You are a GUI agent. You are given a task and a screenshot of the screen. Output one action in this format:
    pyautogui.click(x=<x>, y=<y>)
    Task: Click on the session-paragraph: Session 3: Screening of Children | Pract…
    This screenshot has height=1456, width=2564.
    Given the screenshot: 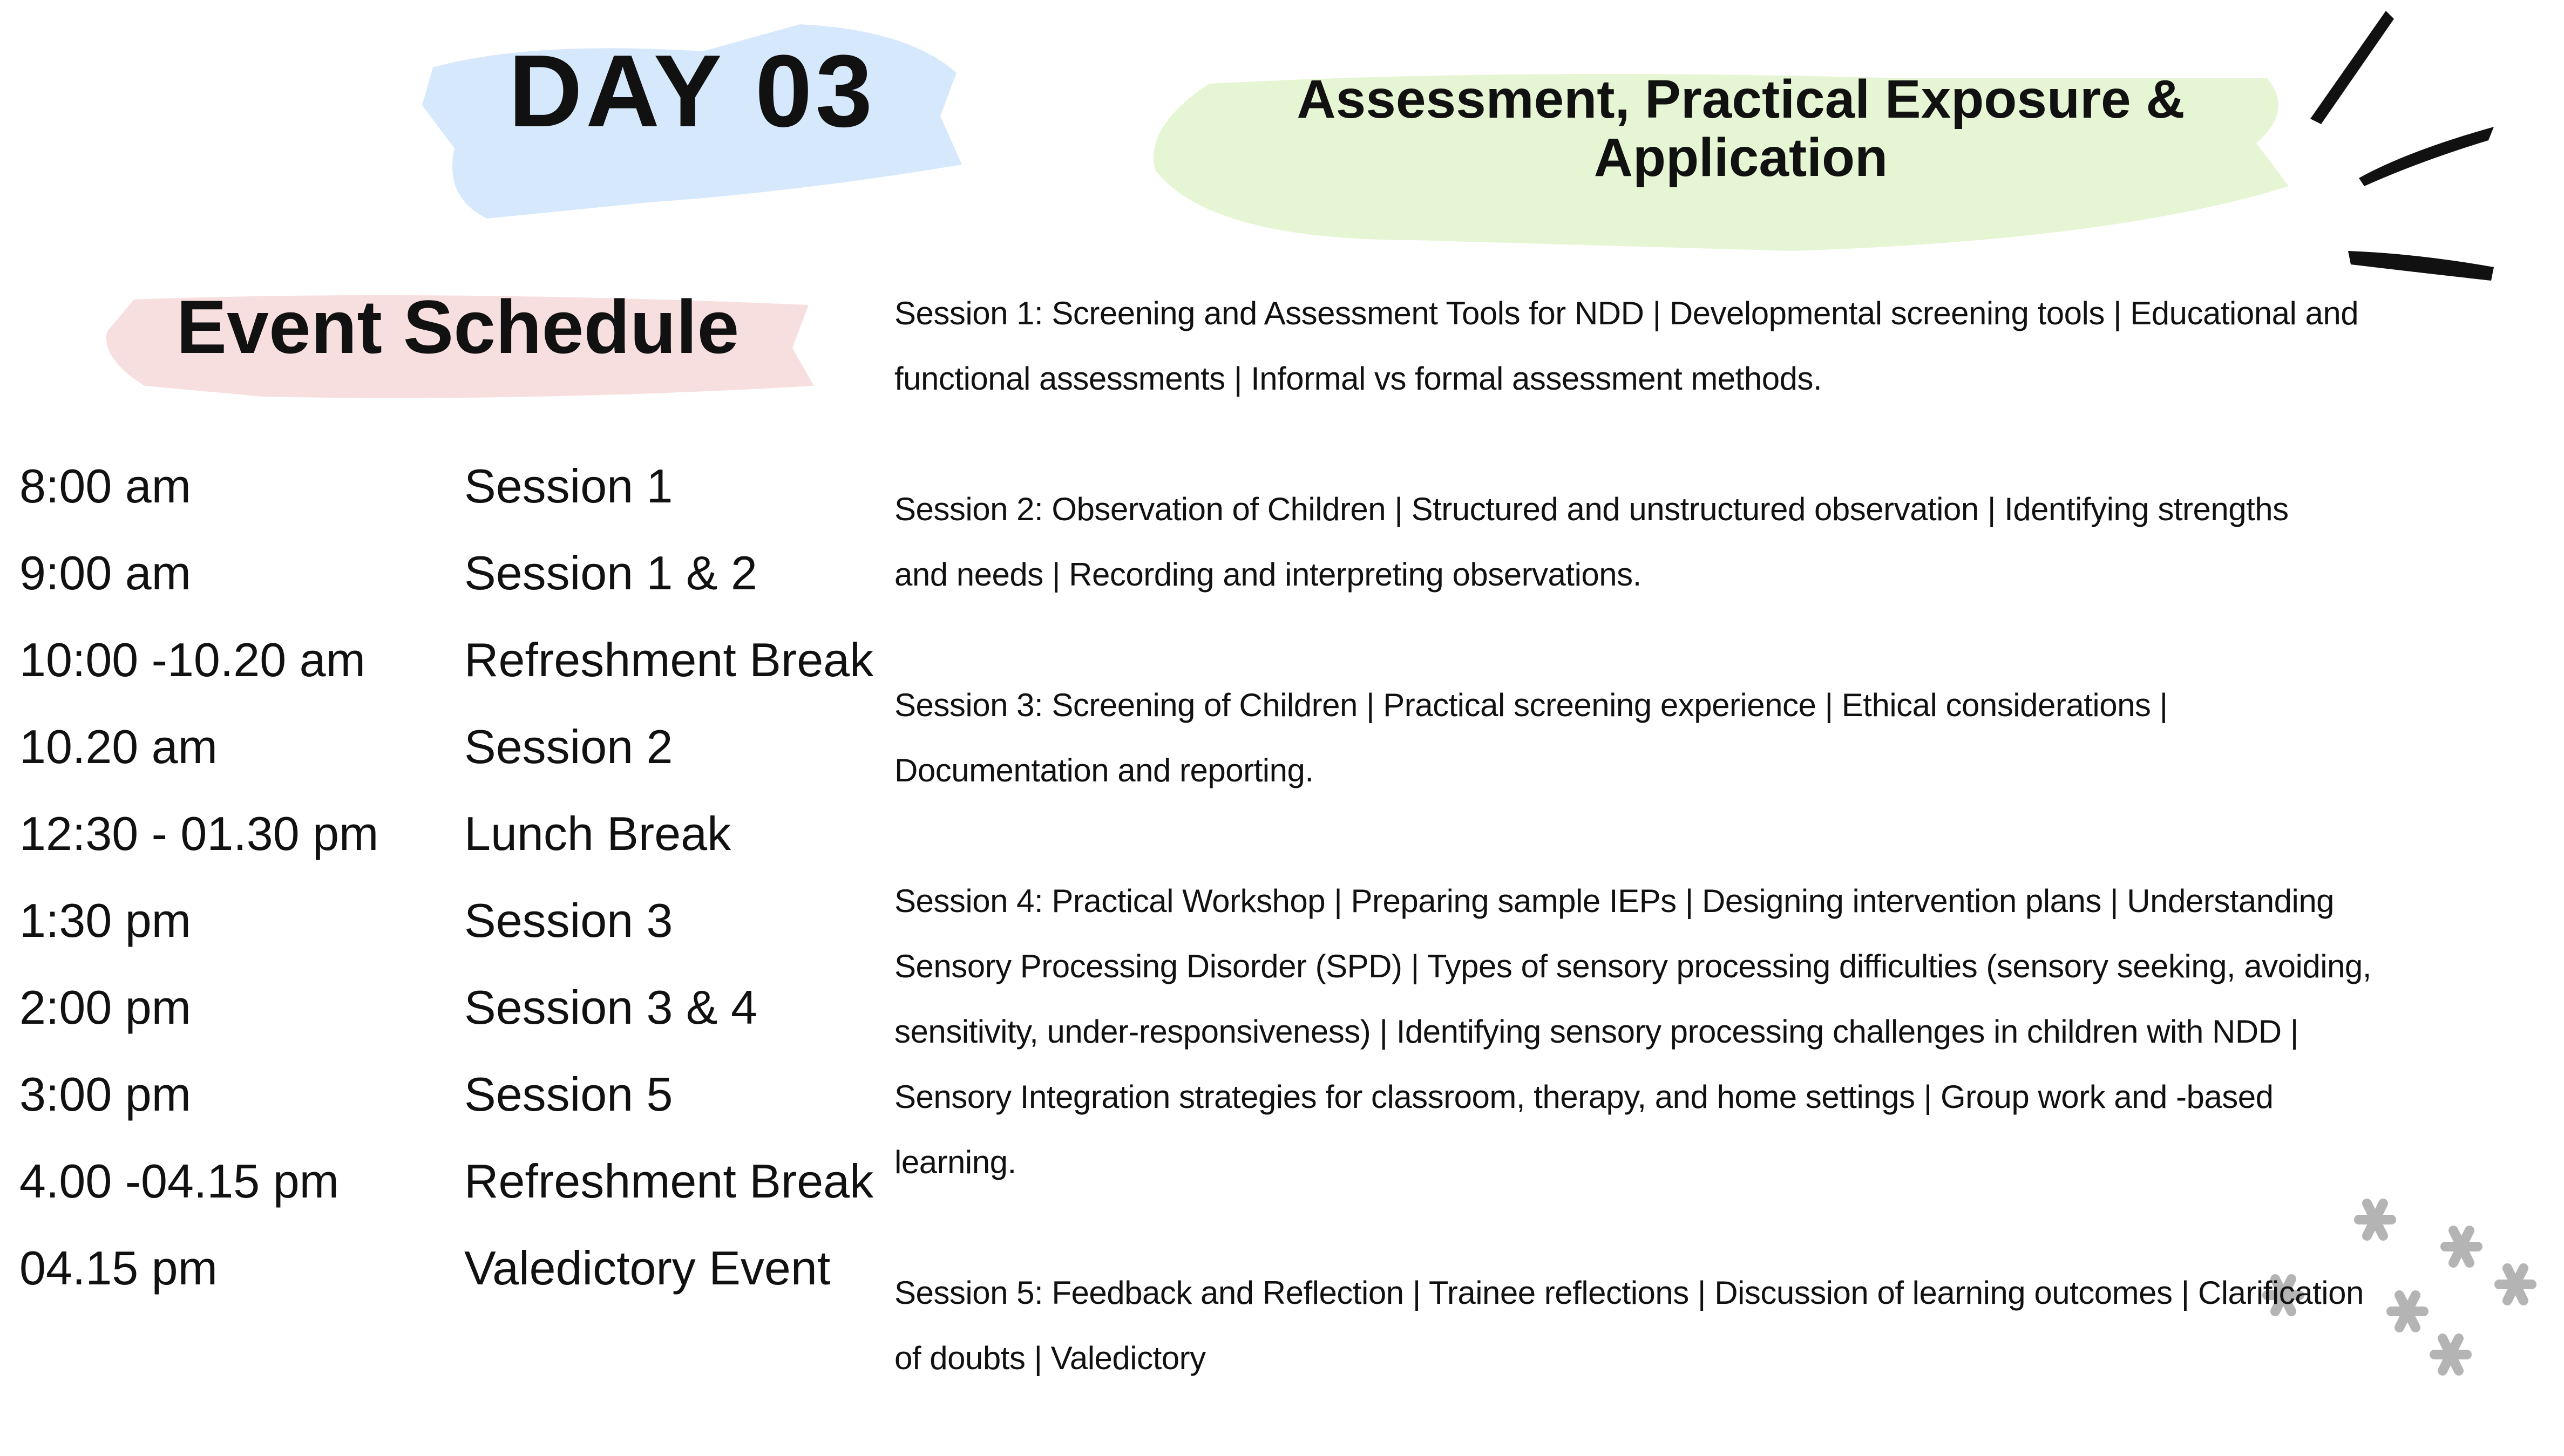 What is the action you would take?
    pyautogui.click(x=1632, y=737)
    